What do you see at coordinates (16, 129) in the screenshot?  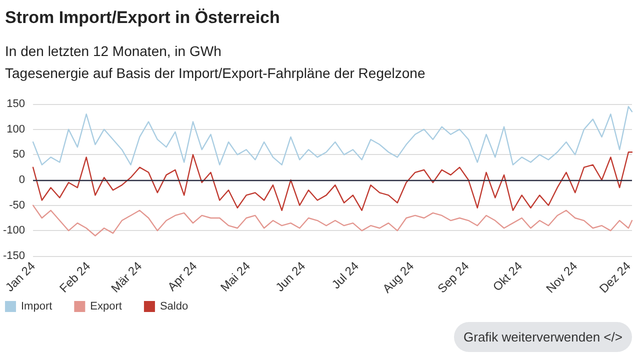 I see `y-tick-label: 100` at bounding box center [16, 129].